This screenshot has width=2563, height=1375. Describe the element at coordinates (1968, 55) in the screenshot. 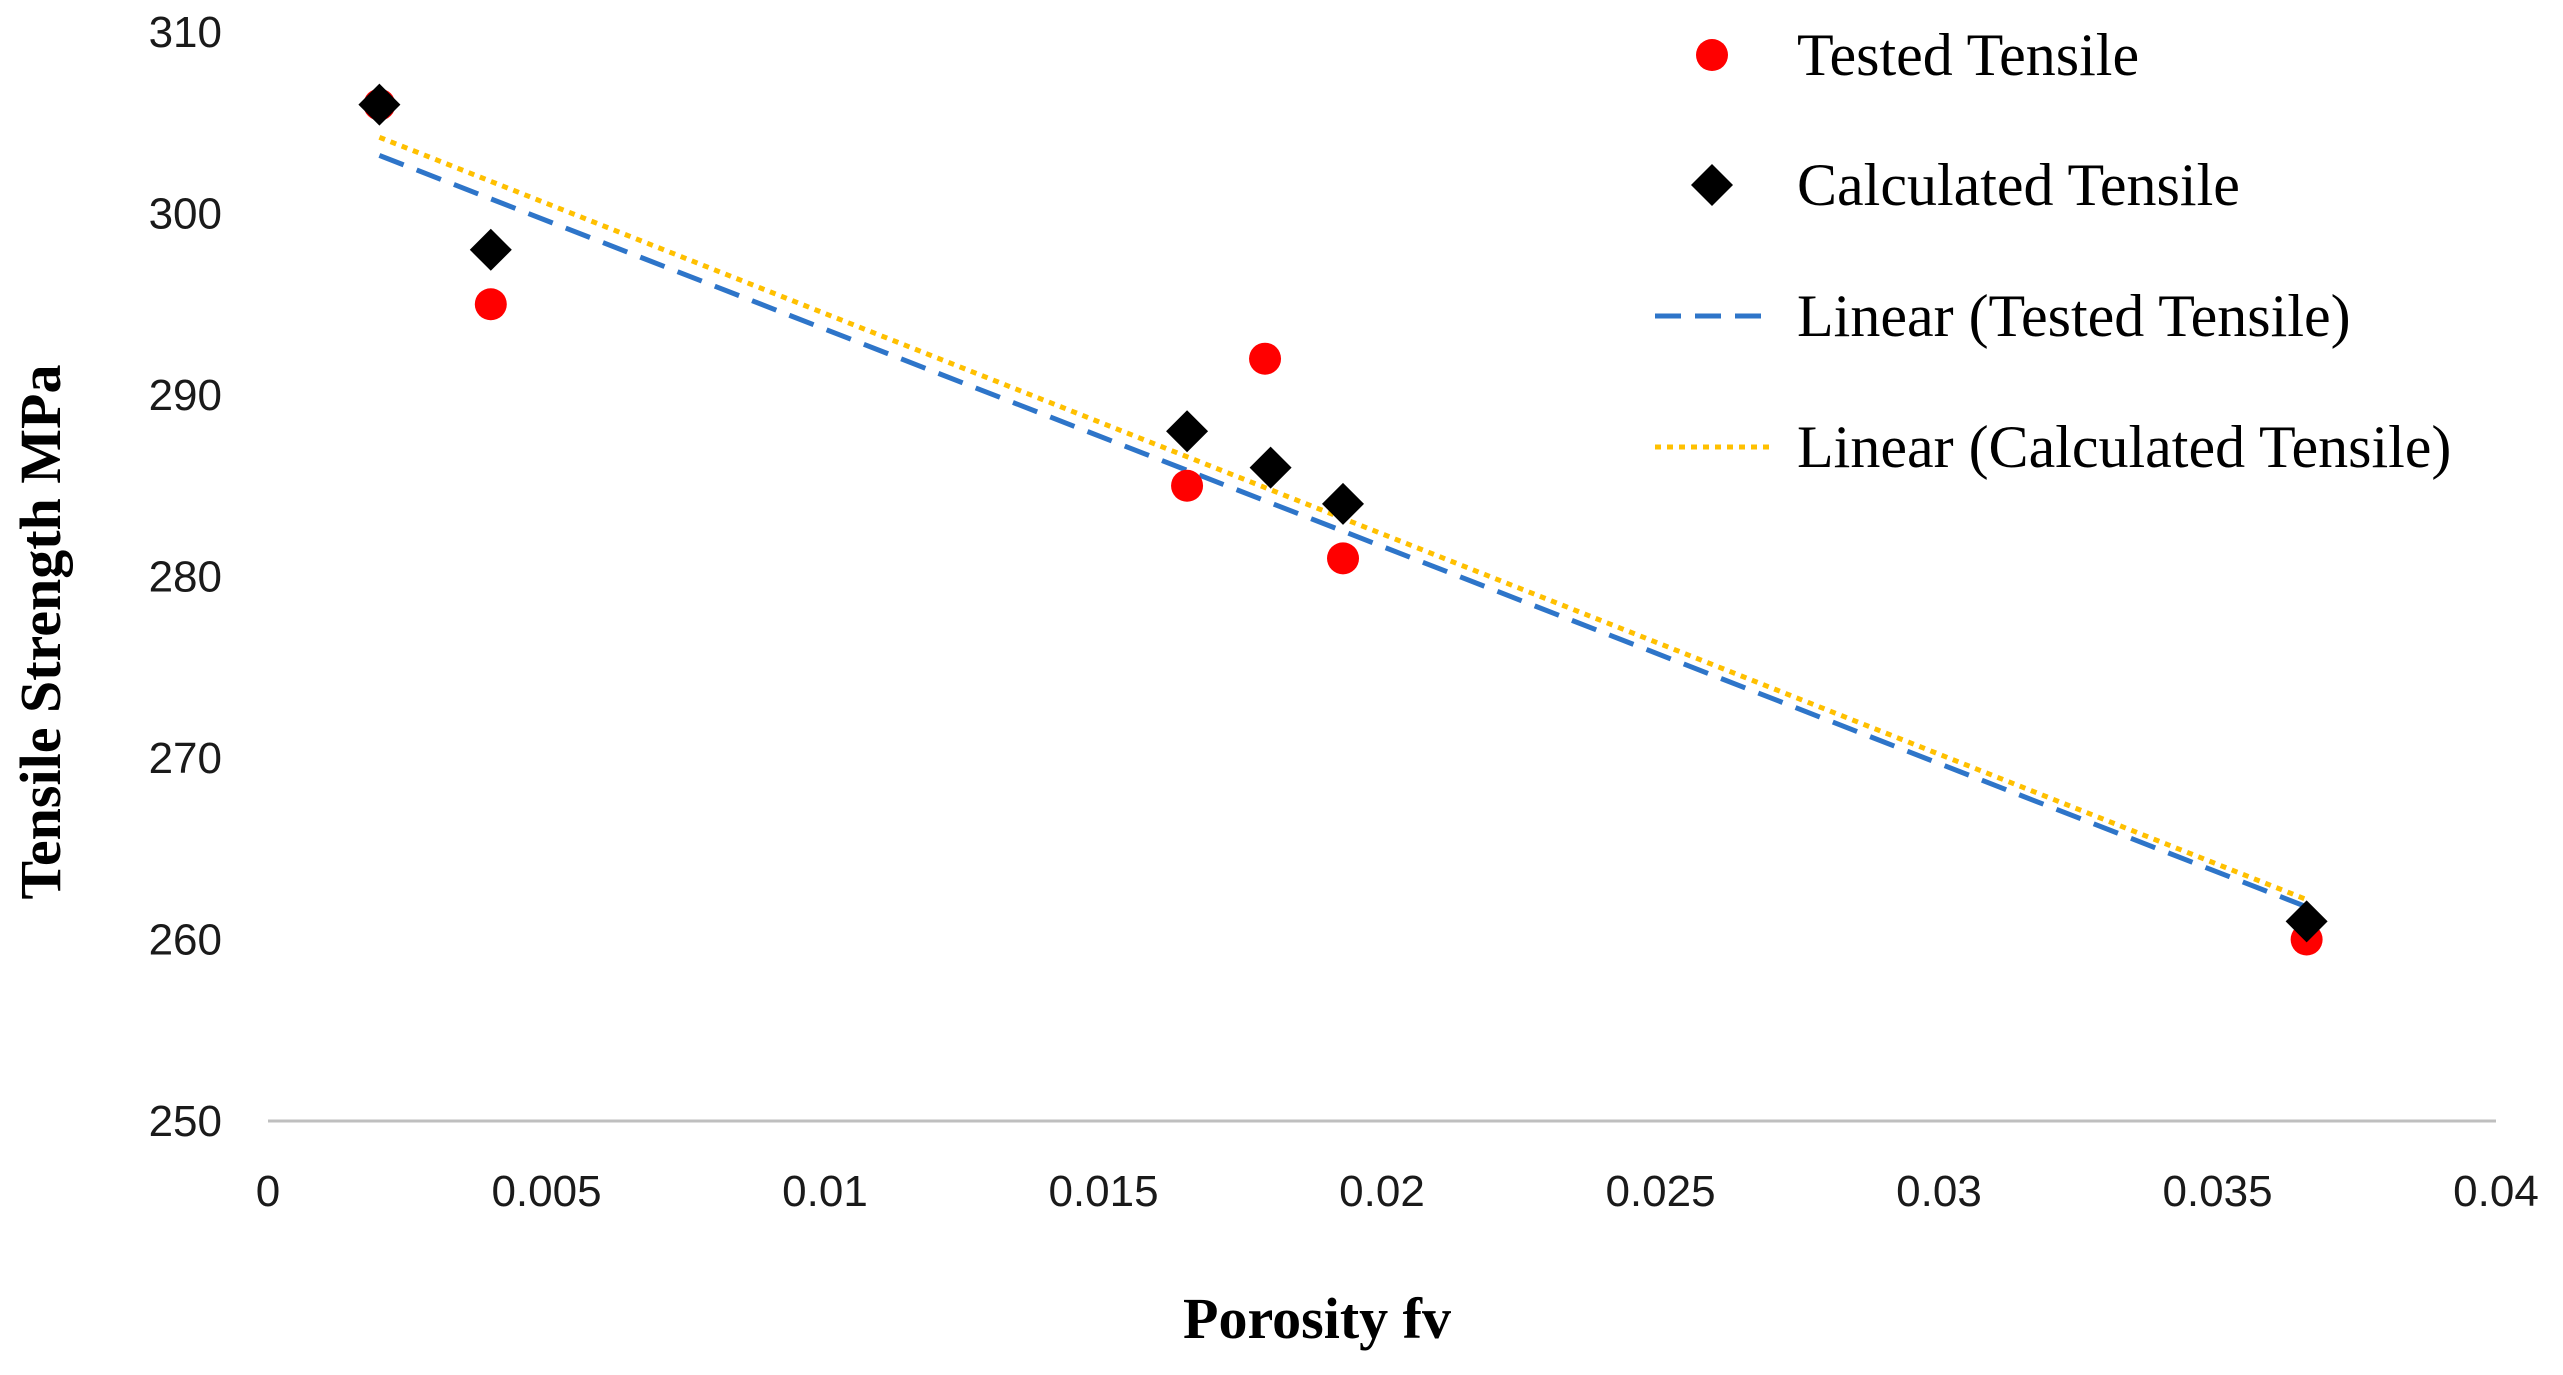

I see `legend-label-tested: Tested Tensile` at that location.